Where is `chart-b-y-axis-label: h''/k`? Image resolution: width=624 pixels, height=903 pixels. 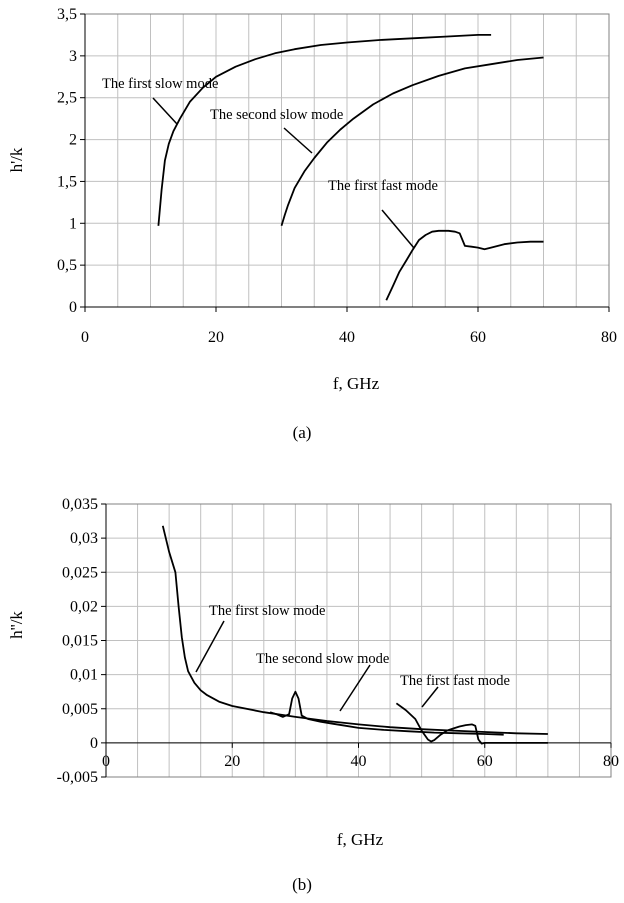
chart-b-y-axis-label: h''/k is located at coordinates (16, 625).